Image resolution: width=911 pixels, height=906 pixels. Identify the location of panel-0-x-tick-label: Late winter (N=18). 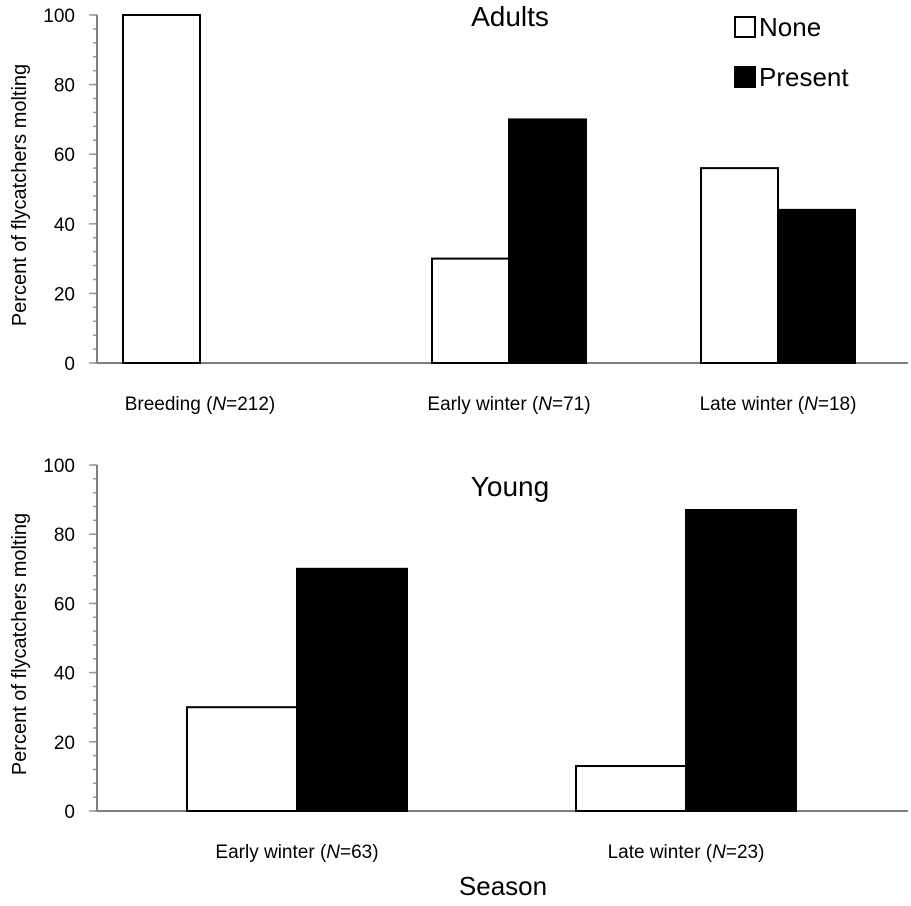
(778, 404).